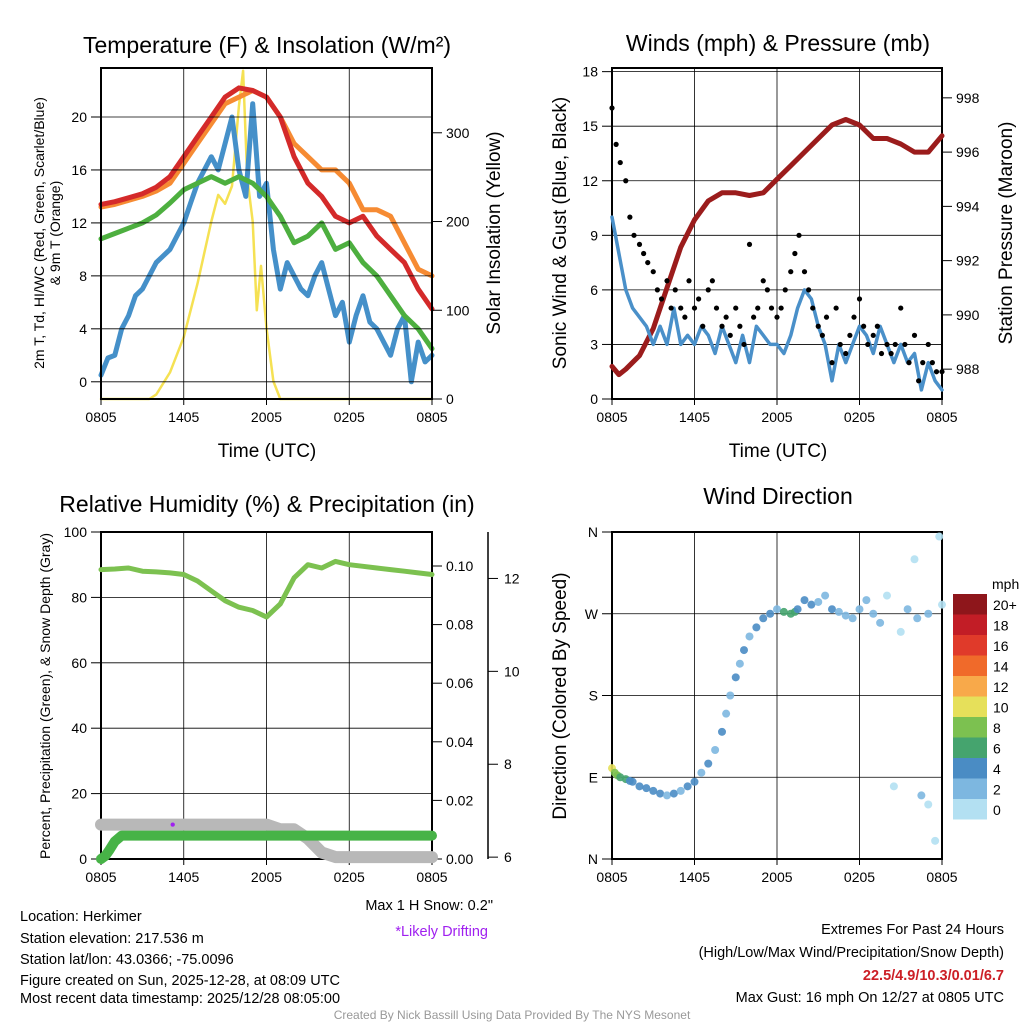  I want to click on y-tick-label: 40, so click(79, 728).